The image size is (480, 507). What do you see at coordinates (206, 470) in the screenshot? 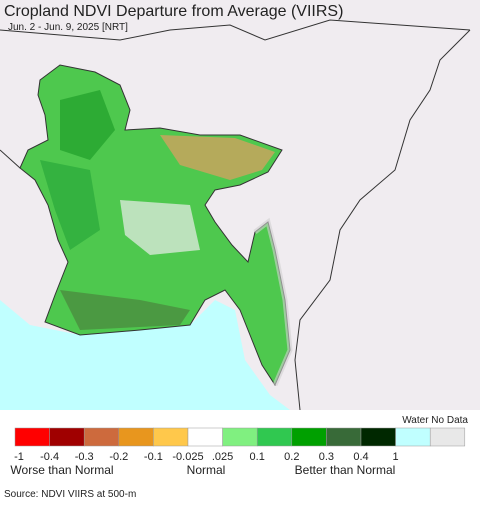
I see `legend-group-label: Normal` at bounding box center [206, 470].